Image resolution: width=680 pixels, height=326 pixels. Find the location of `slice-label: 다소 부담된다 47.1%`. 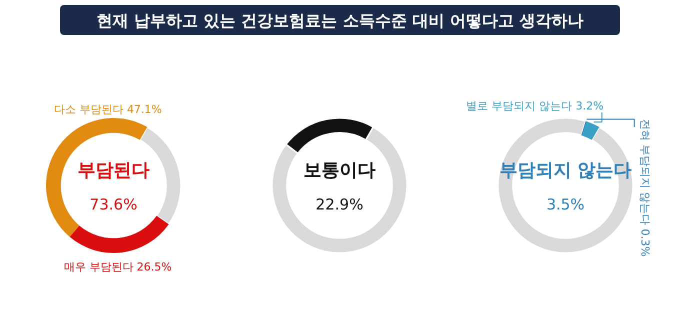

slice-label: 다소 부담된다 47.1% is located at coordinates (108, 109).